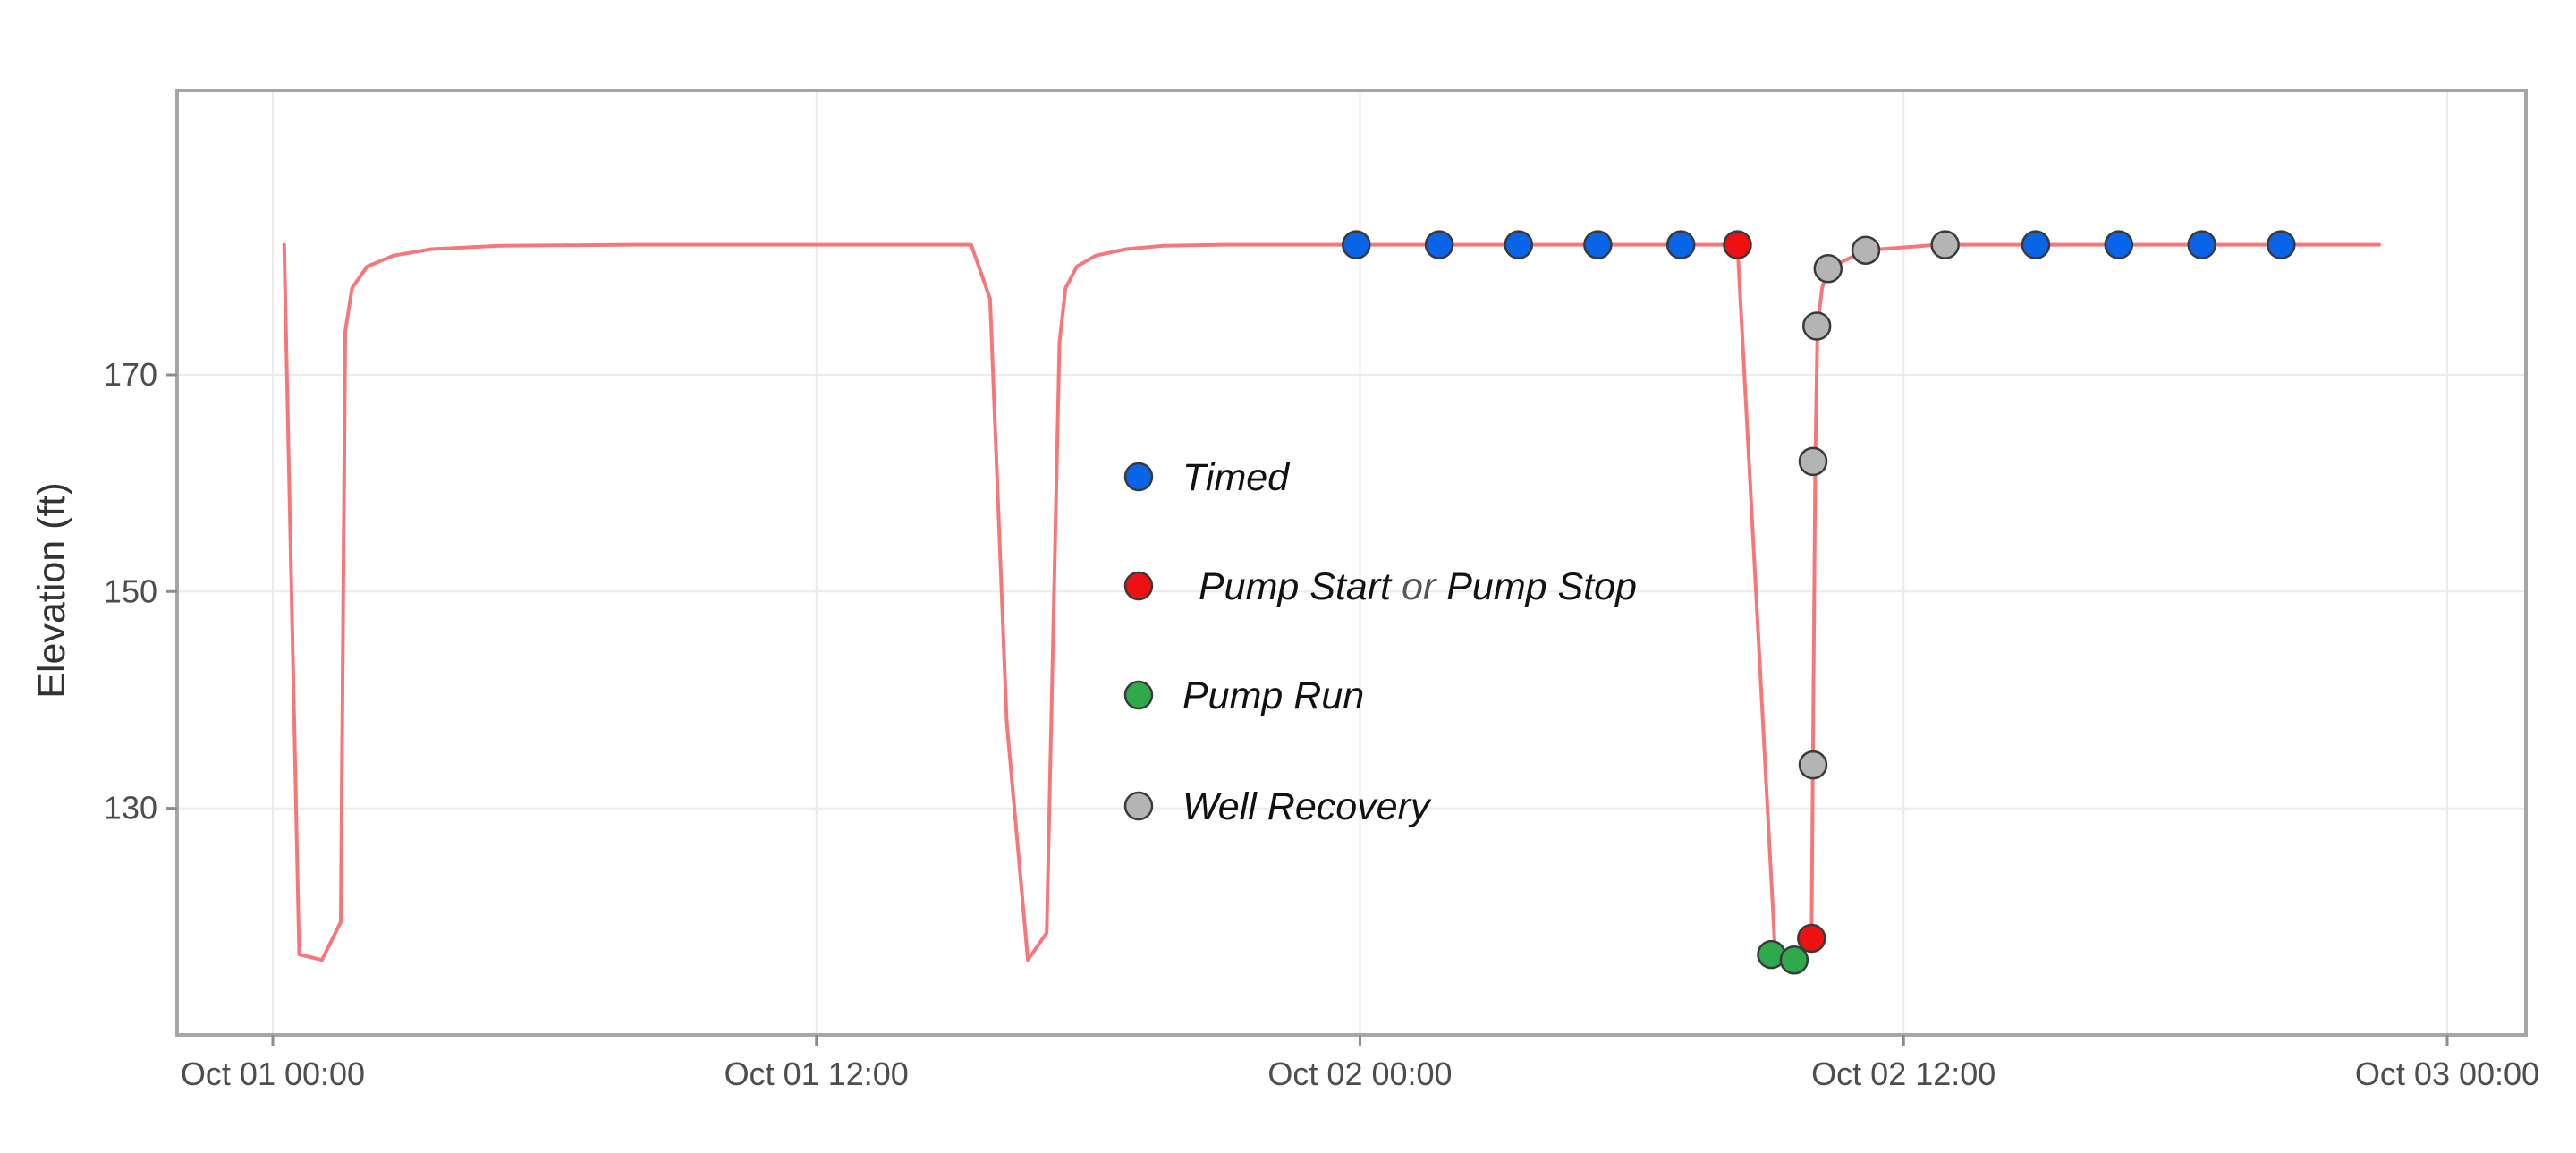 This screenshot has width=2576, height=1153. I want to click on legend-item: Timed, so click(1207, 477).